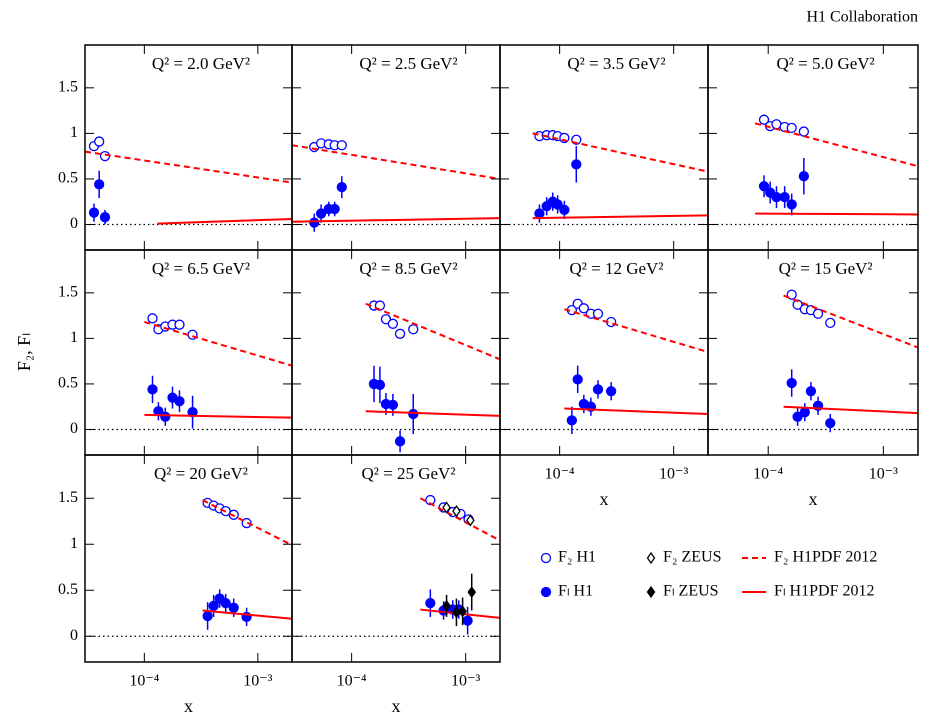 This screenshot has height=725, width=930. Describe the element at coordinates (575, 591) in the screenshot. I see `legend-label: Fₗ H1` at that location.